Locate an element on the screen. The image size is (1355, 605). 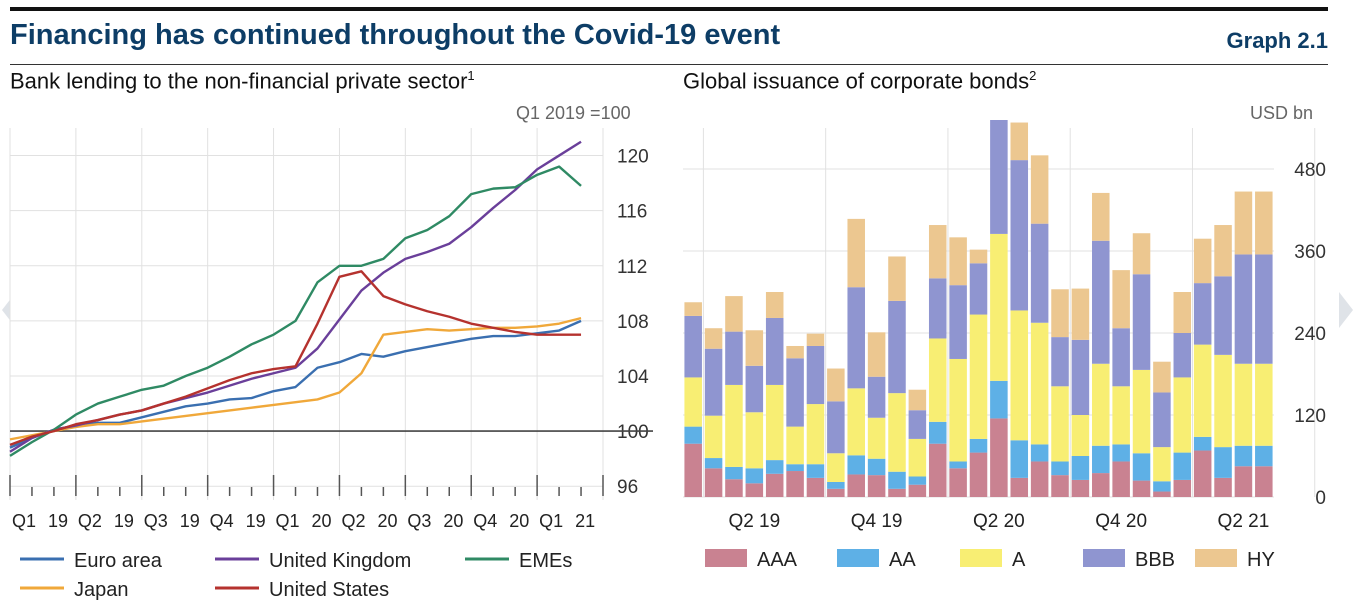
legend-label-japan: Japan is located at coordinates (101, 590).